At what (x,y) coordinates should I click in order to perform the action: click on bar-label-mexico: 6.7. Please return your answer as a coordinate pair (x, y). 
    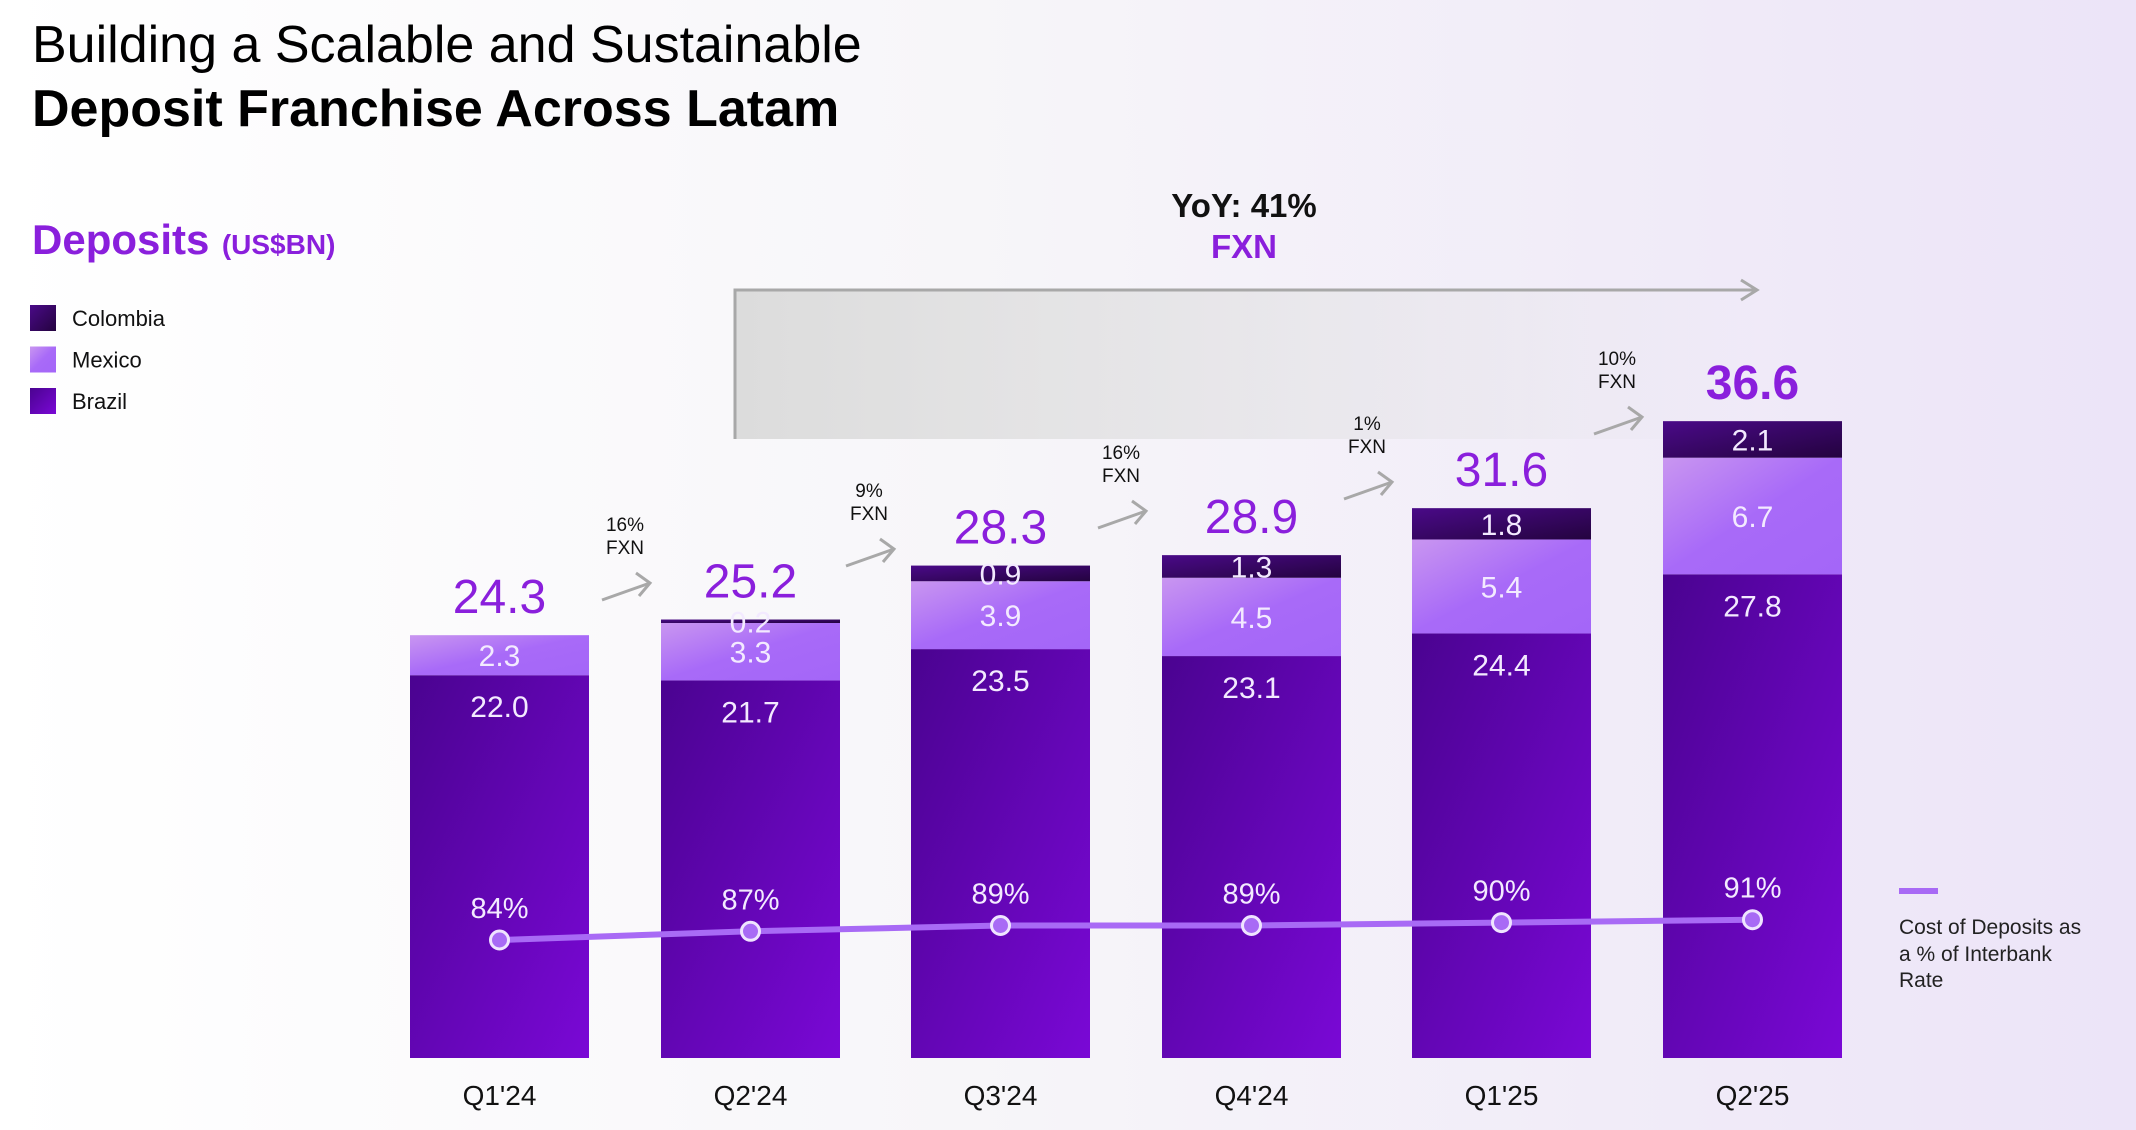
    Looking at the image, I should click on (1753, 517).